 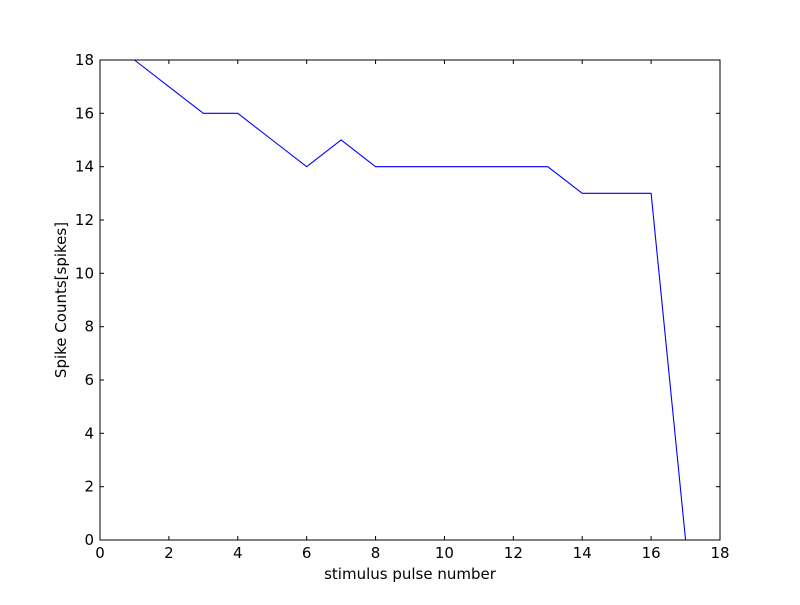 I want to click on y-tick-label: 12, so click(x=84, y=220).